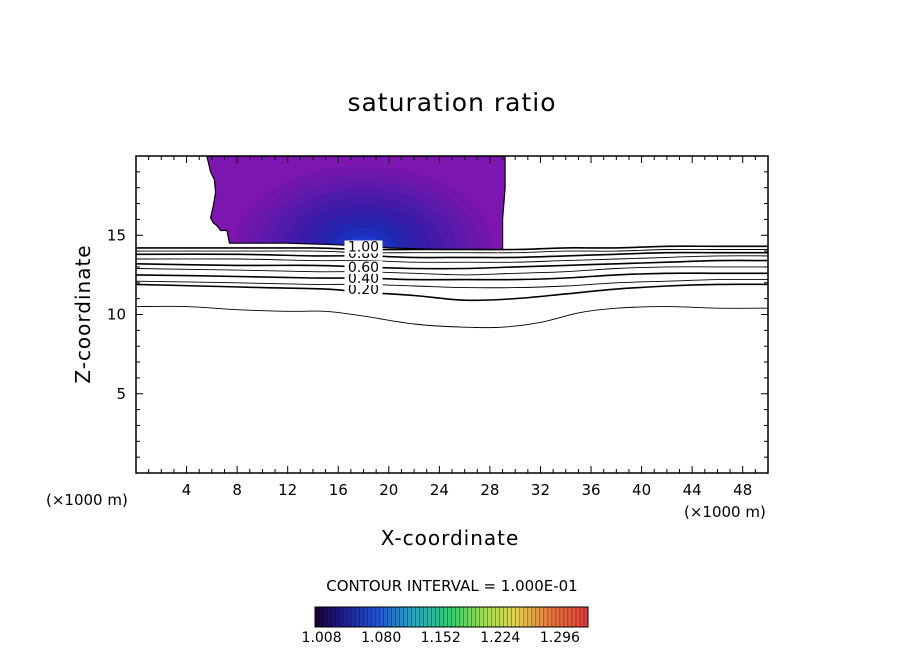 The image size is (904, 654). Describe the element at coordinates (500, 638) in the screenshot. I see `colorbar-tick-label: 1.224` at that location.